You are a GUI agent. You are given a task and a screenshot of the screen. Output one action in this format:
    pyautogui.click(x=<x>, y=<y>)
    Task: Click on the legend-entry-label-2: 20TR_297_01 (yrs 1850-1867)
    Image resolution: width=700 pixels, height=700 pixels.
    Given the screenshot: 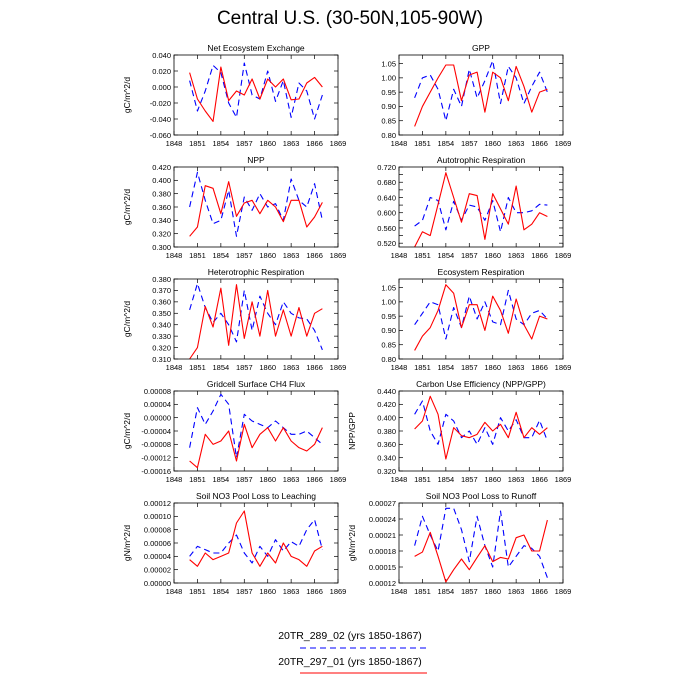 What is the action you would take?
    pyautogui.click(x=350, y=662)
    